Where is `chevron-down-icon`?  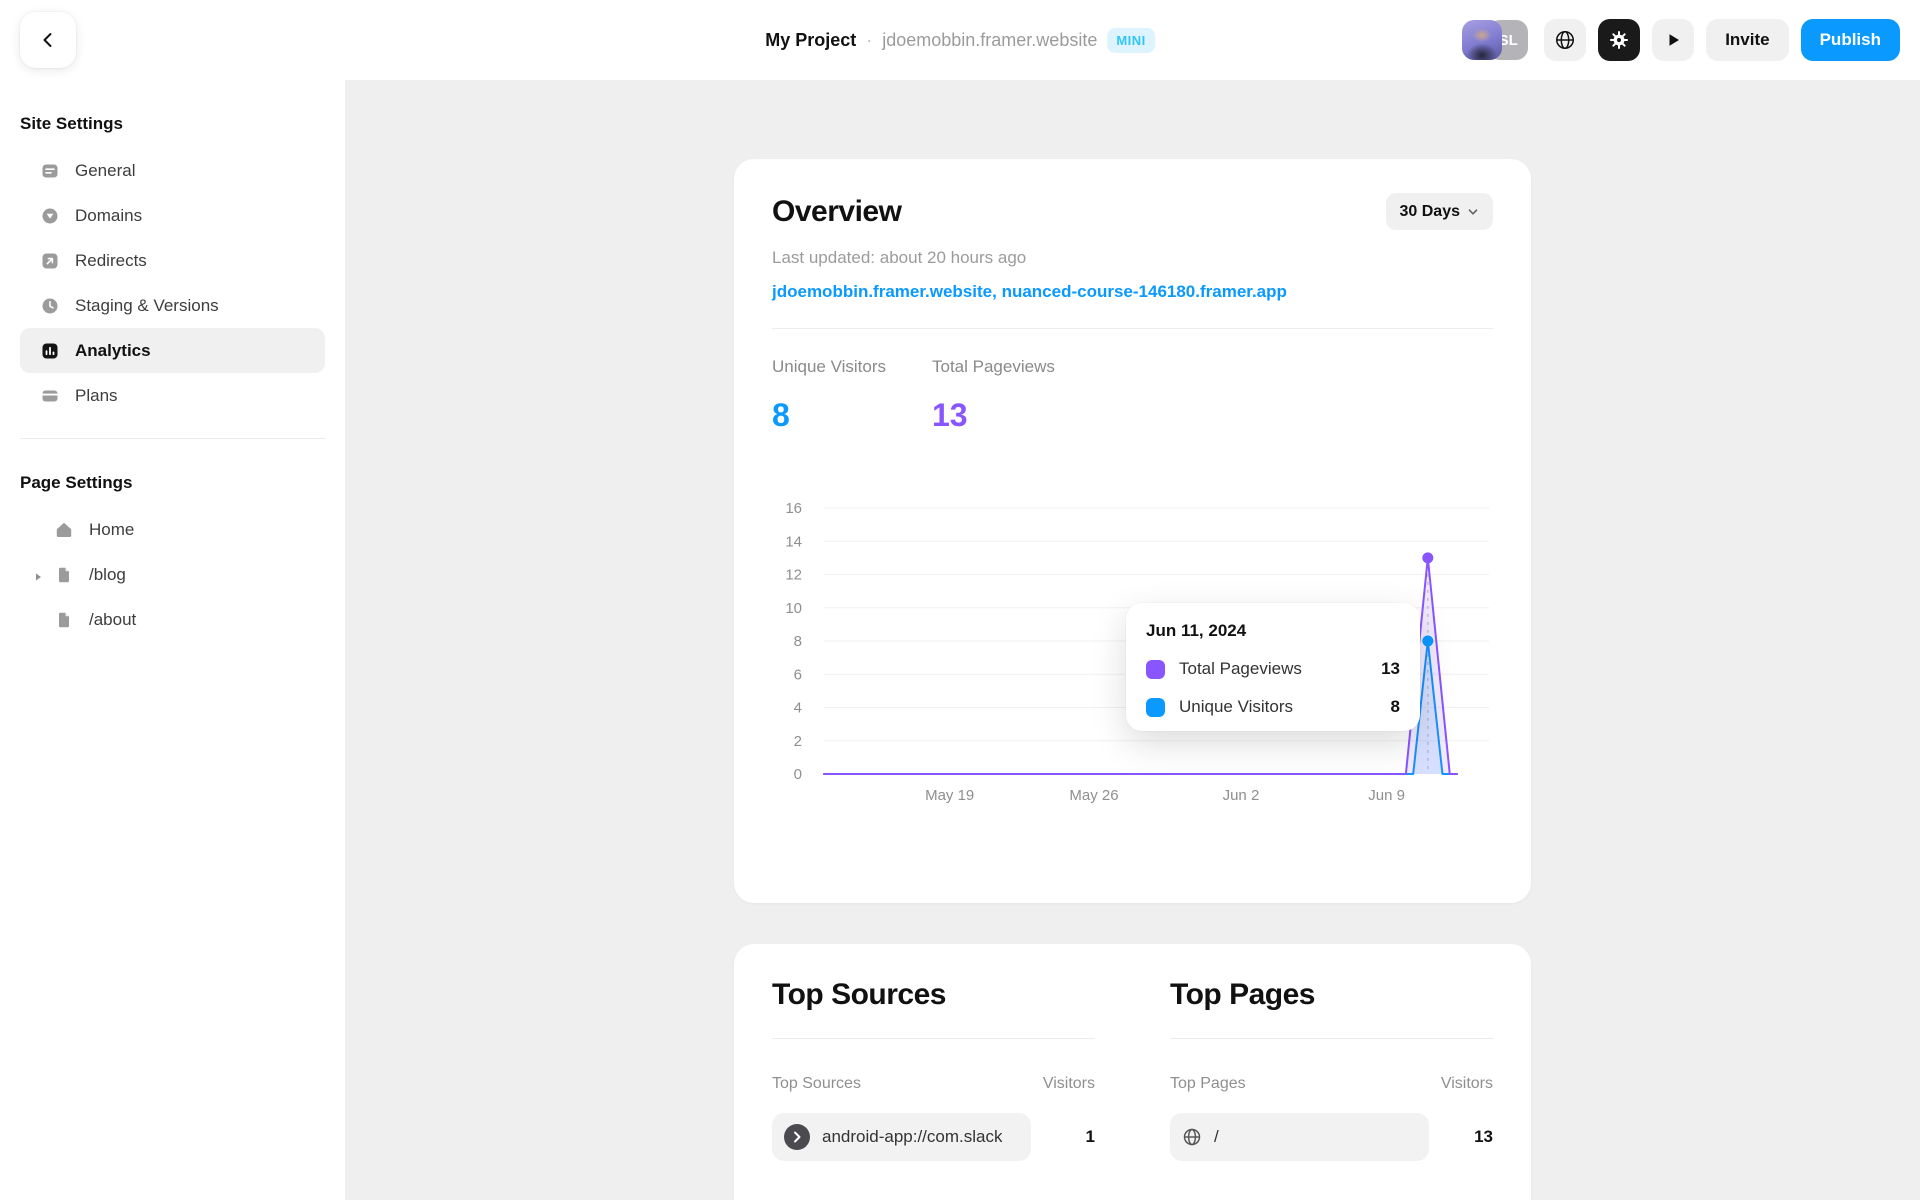 chevron-down-icon is located at coordinates (1473, 212).